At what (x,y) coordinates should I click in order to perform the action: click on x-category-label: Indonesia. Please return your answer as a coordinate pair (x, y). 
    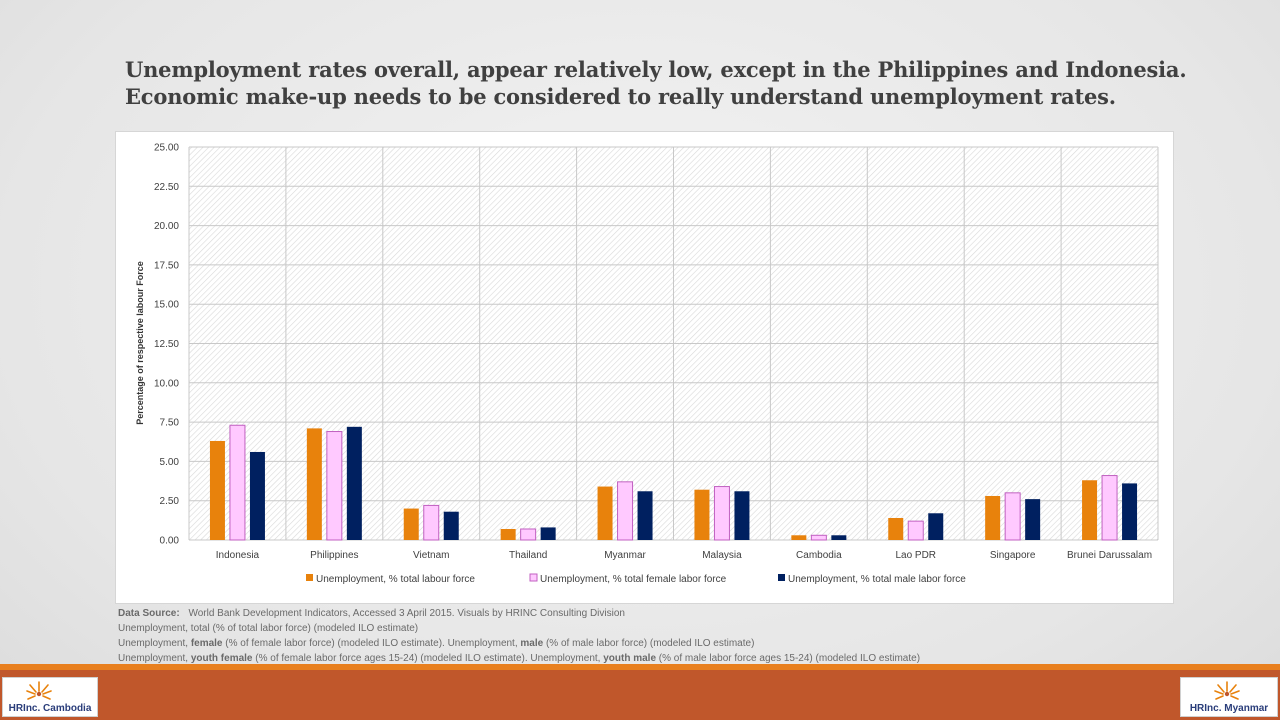
    Looking at the image, I should click on (238, 555).